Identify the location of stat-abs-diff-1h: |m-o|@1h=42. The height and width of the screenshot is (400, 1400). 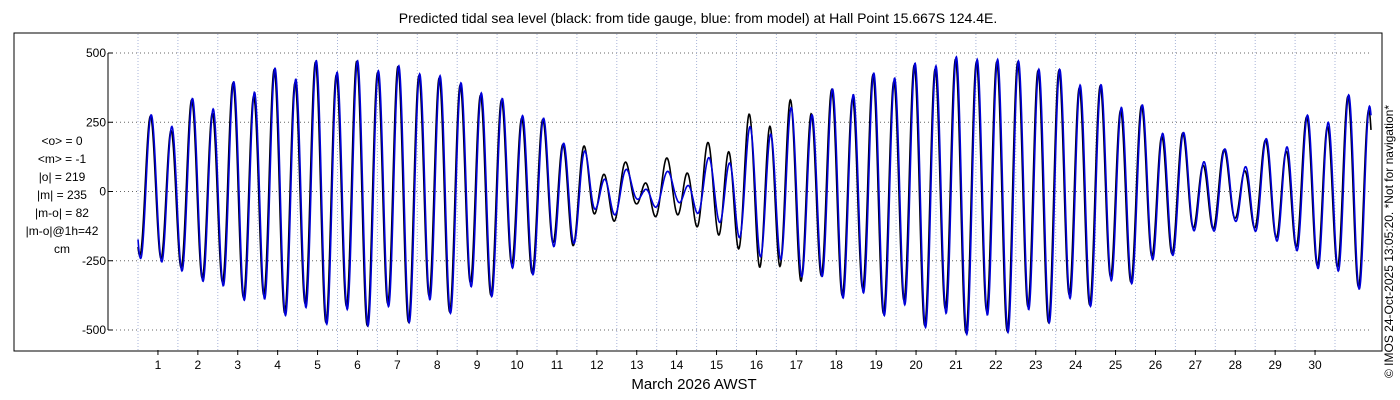
(62, 231).